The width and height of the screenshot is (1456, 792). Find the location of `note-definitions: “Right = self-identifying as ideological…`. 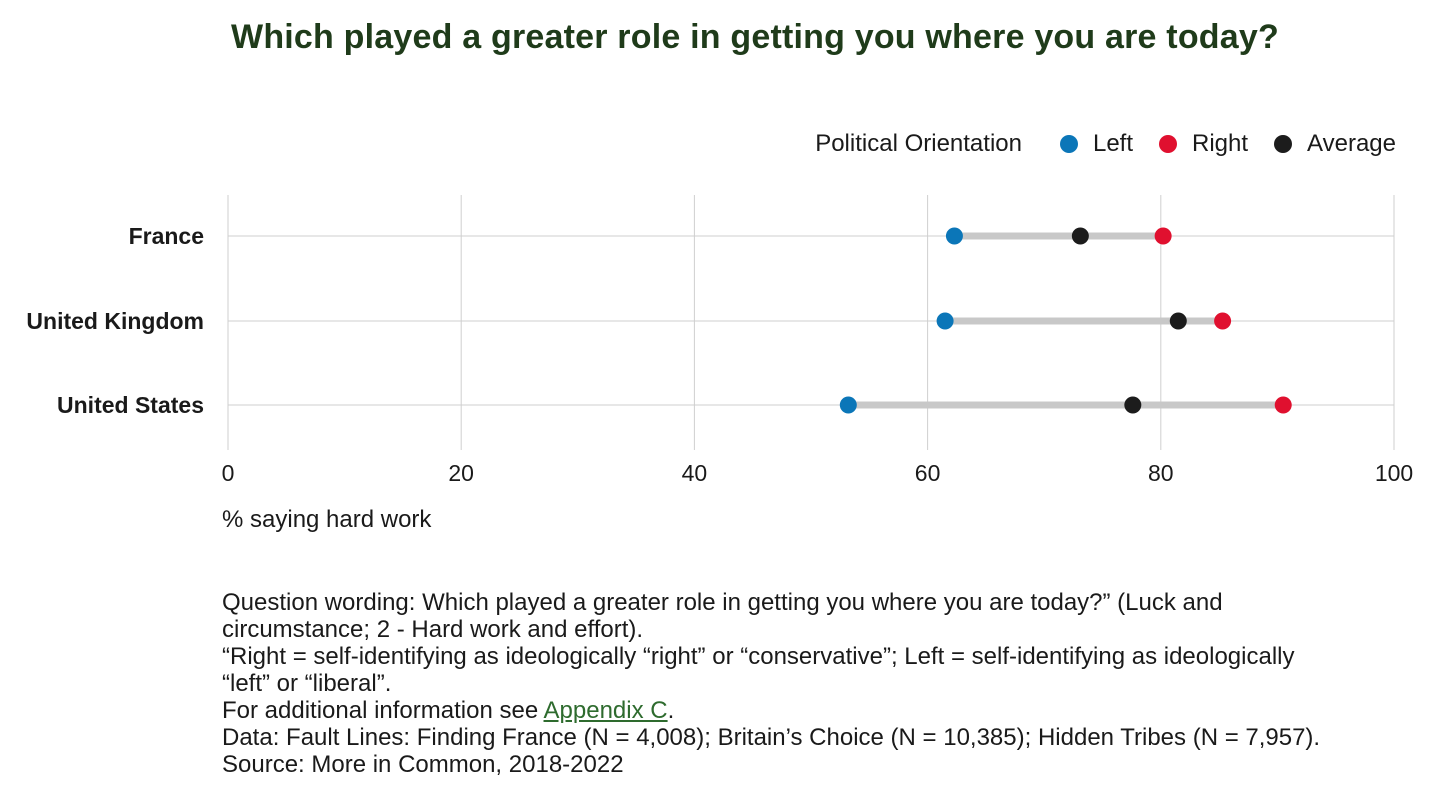

note-definitions: “Right = self-identifying as ideological… is located at coordinates (758, 656).